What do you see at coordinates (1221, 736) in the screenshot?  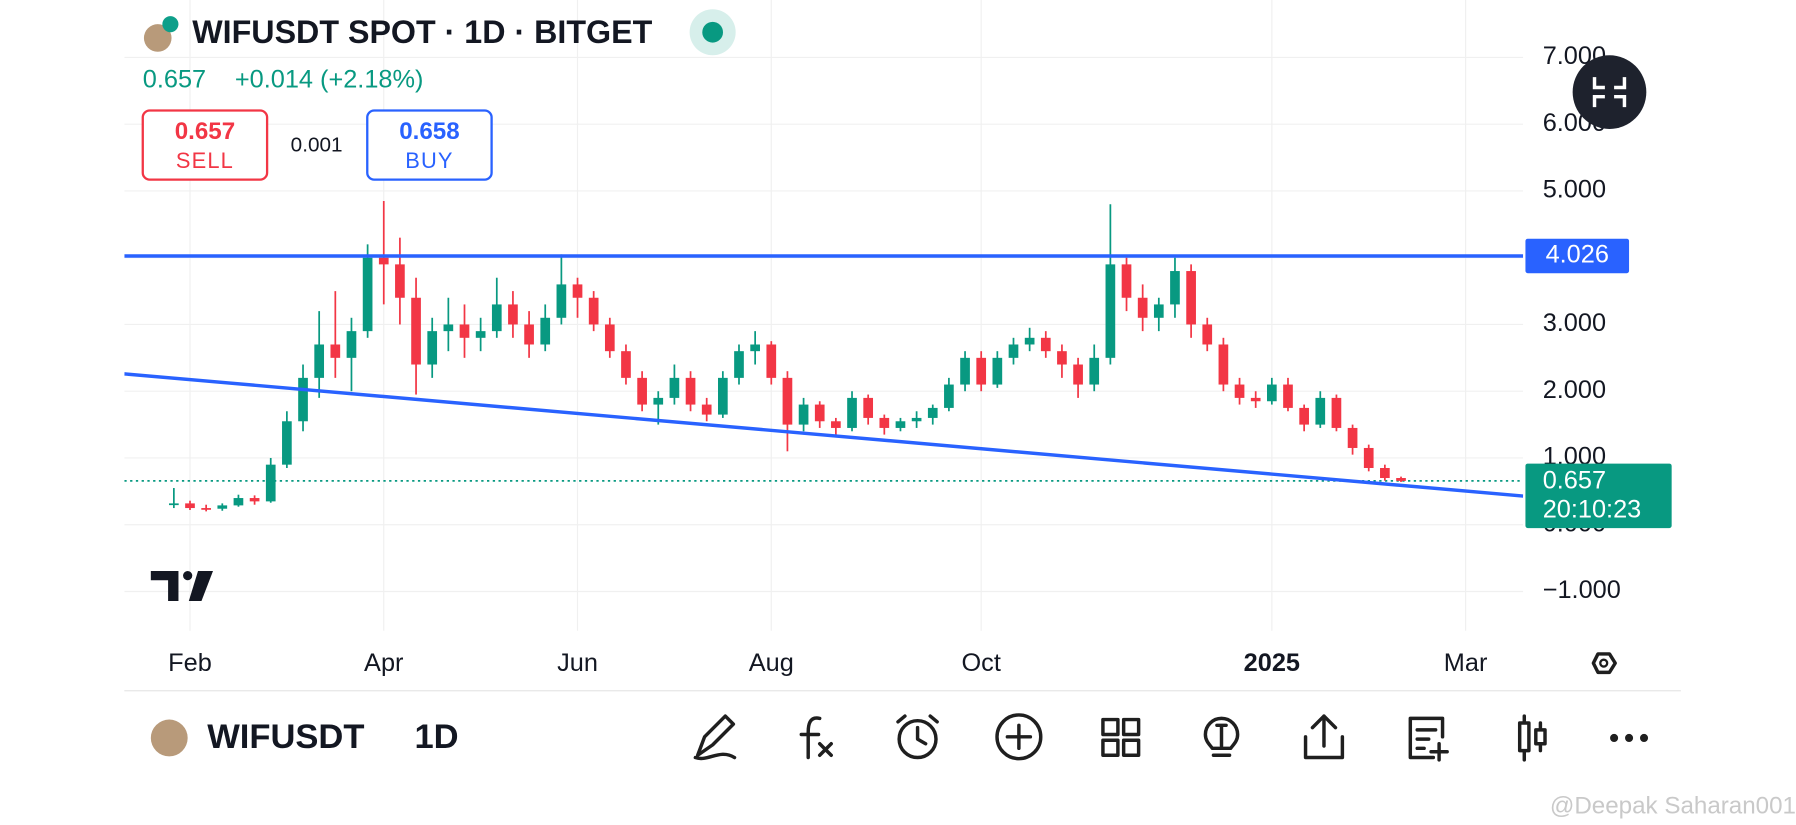 I see `ideas-icon` at bounding box center [1221, 736].